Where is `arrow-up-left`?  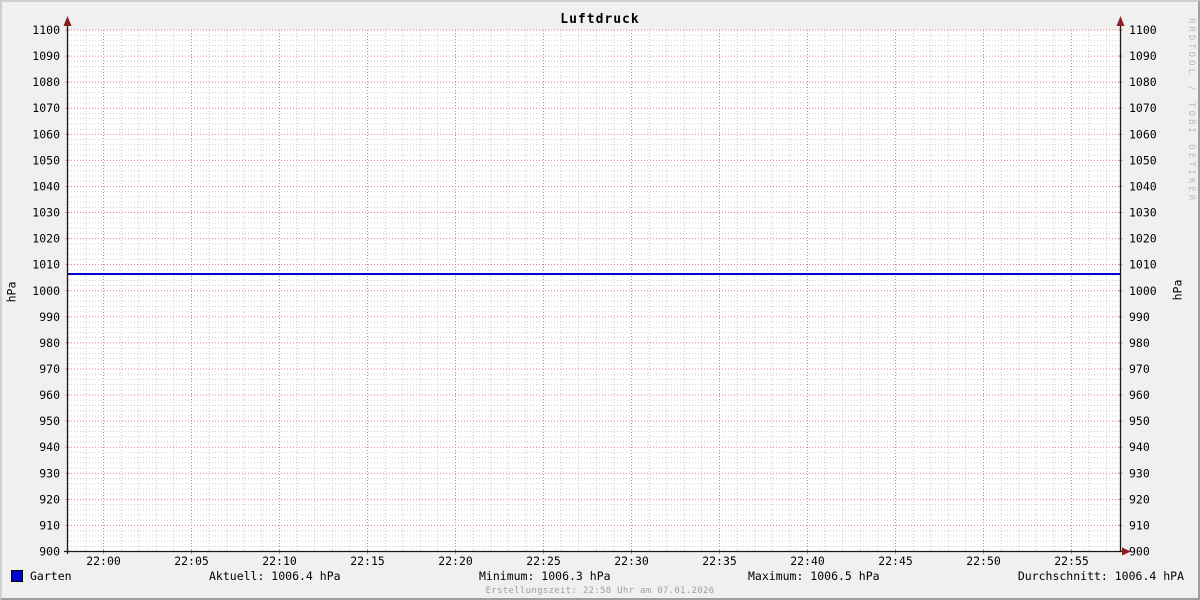 arrow-up-left is located at coordinates (67, 21).